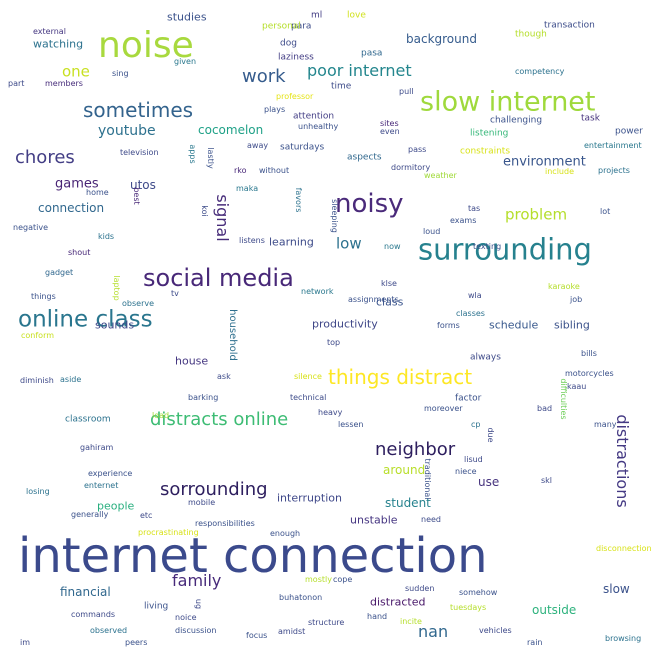  Describe the element at coordinates (572, 325) in the screenshot. I see `word: sibling` at that location.